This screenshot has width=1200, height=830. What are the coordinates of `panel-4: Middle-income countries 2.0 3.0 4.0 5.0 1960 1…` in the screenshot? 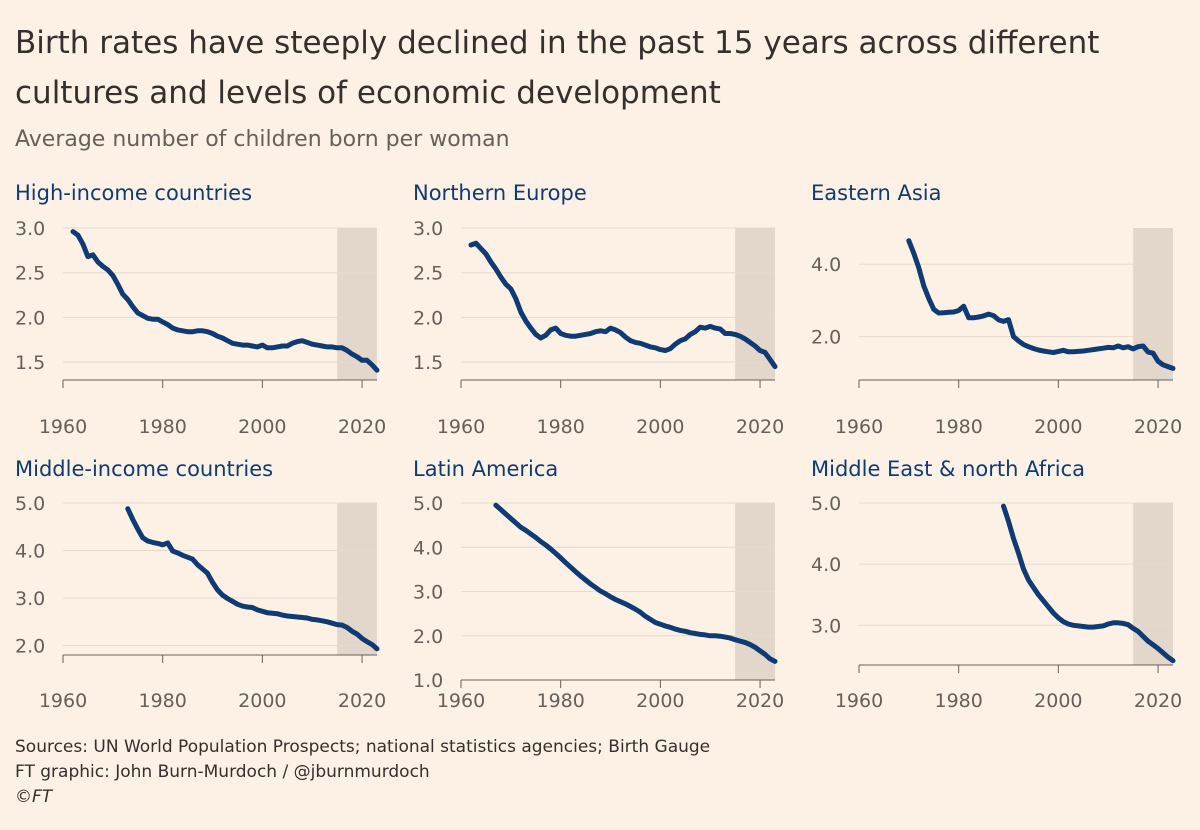 It's located at (200, 584).